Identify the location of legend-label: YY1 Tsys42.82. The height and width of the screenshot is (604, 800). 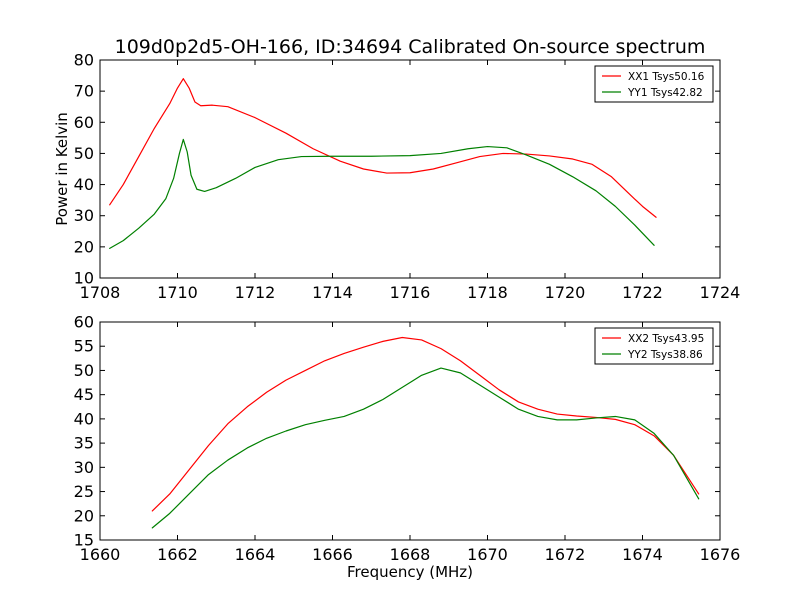
(665, 93).